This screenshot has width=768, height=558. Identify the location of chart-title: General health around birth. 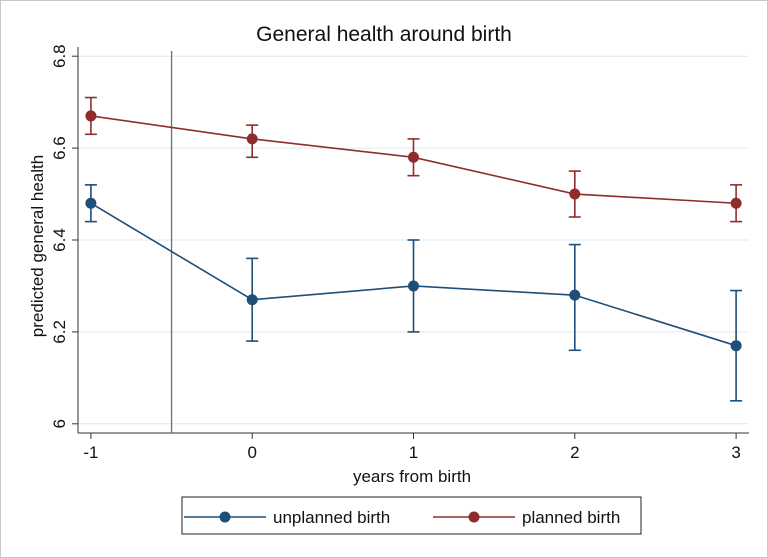
(384, 34).